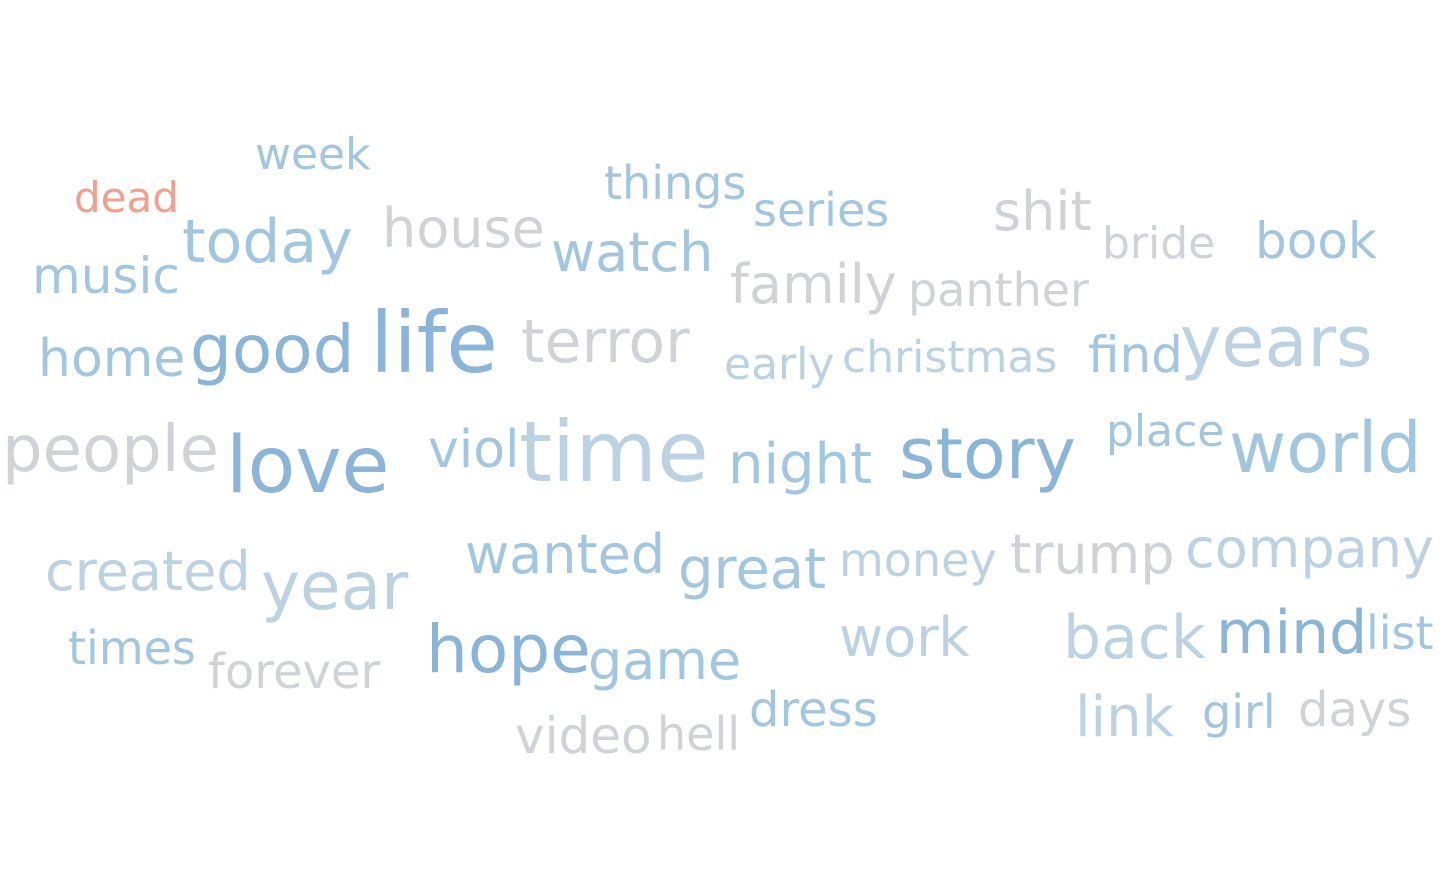  What do you see at coordinates (665, 660) in the screenshot?
I see `word-game: game` at bounding box center [665, 660].